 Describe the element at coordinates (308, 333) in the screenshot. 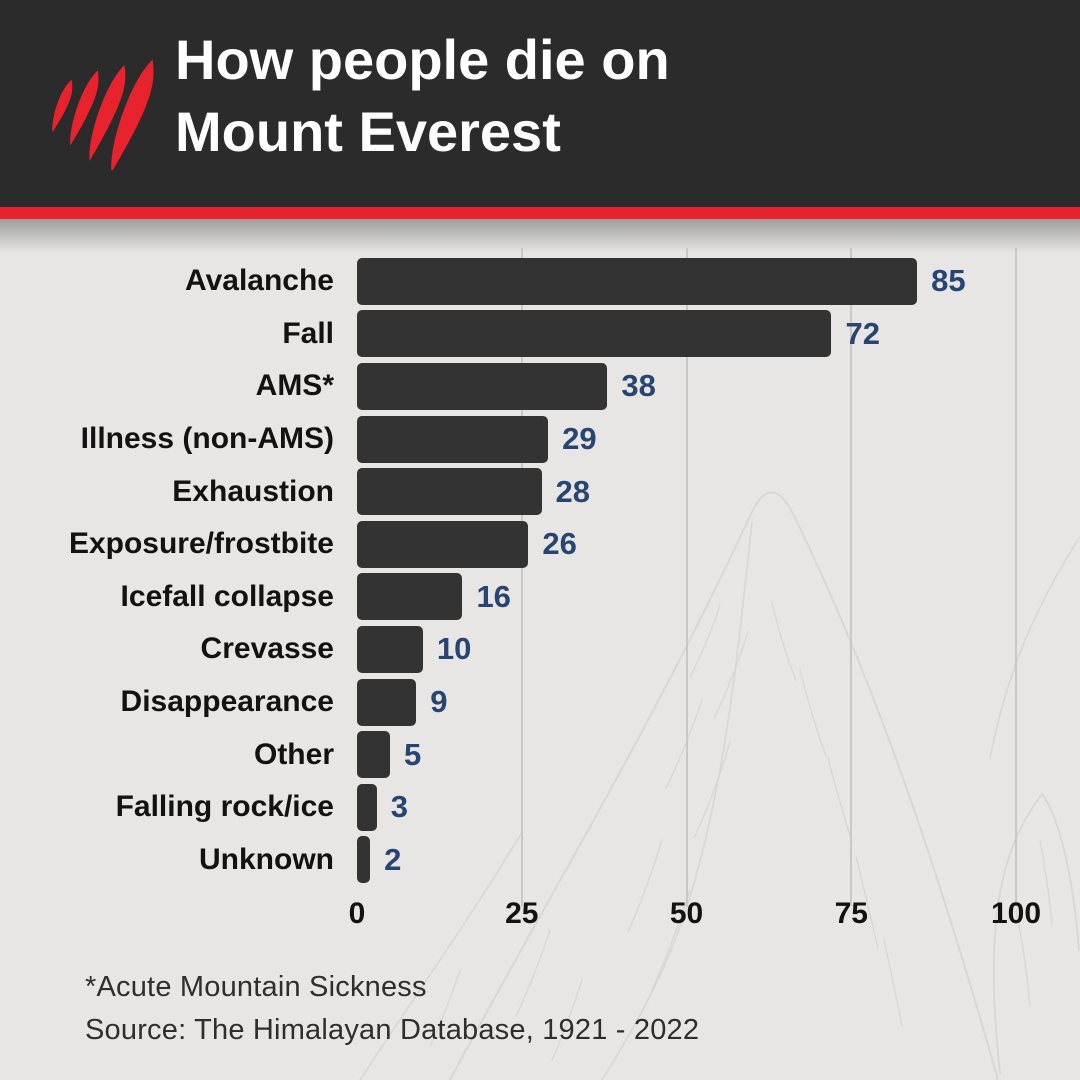

I see `category-label: Fall` at that location.